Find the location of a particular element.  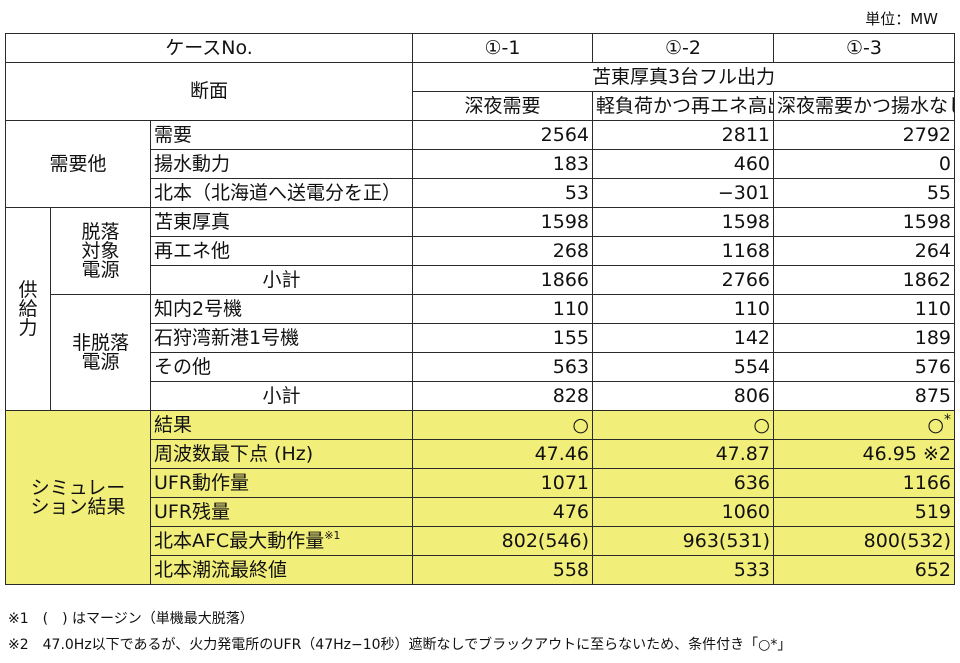

cell: ○* is located at coordinates (864, 425).